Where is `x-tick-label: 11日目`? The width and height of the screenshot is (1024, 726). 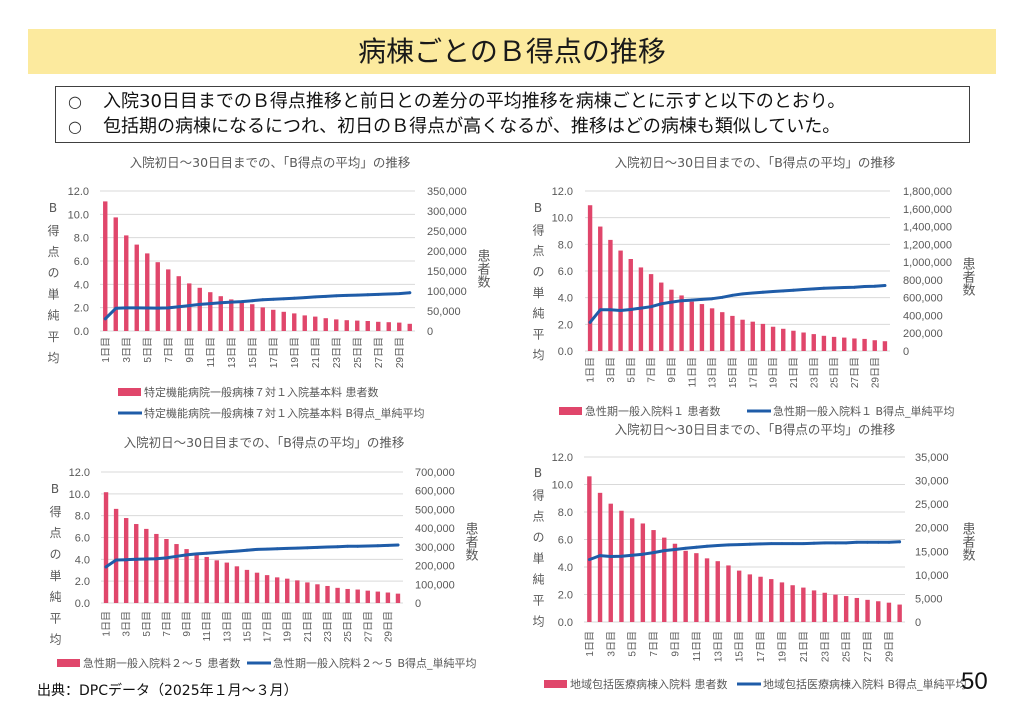
x-tick-label: 11日目 is located at coordinates (207, 626).